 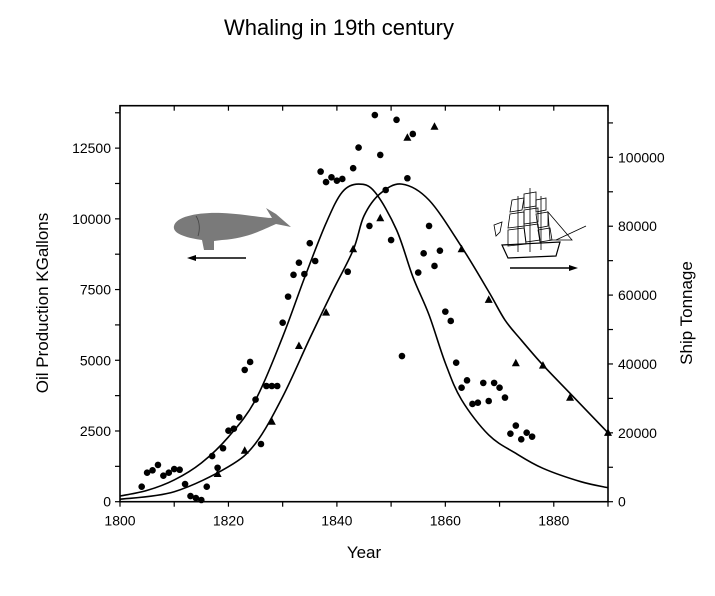 What do you see at coordinates (637, 226) in the screenshot?
I see `y2-tick-label: 80000` at bounding box center [637, 226].